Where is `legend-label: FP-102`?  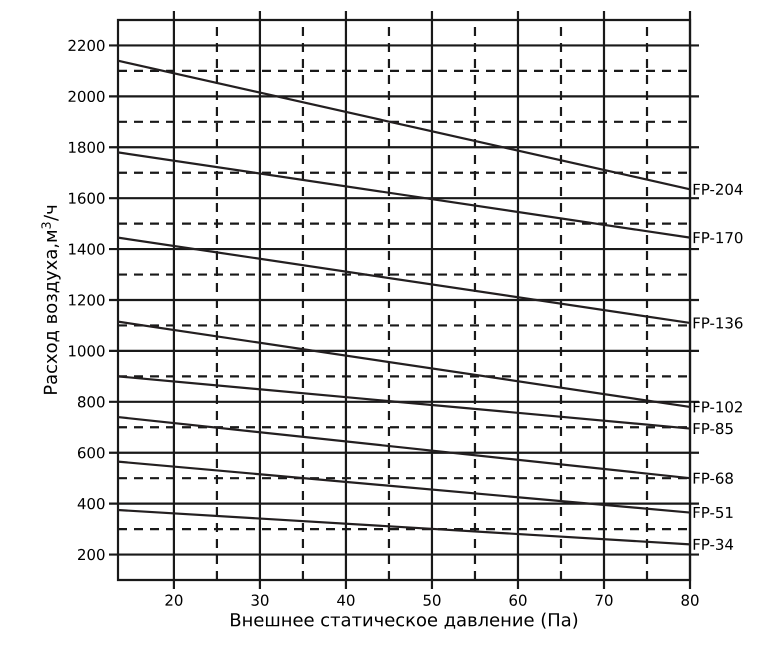
legend-label: FP-102 is located at coordinates (718, 407).